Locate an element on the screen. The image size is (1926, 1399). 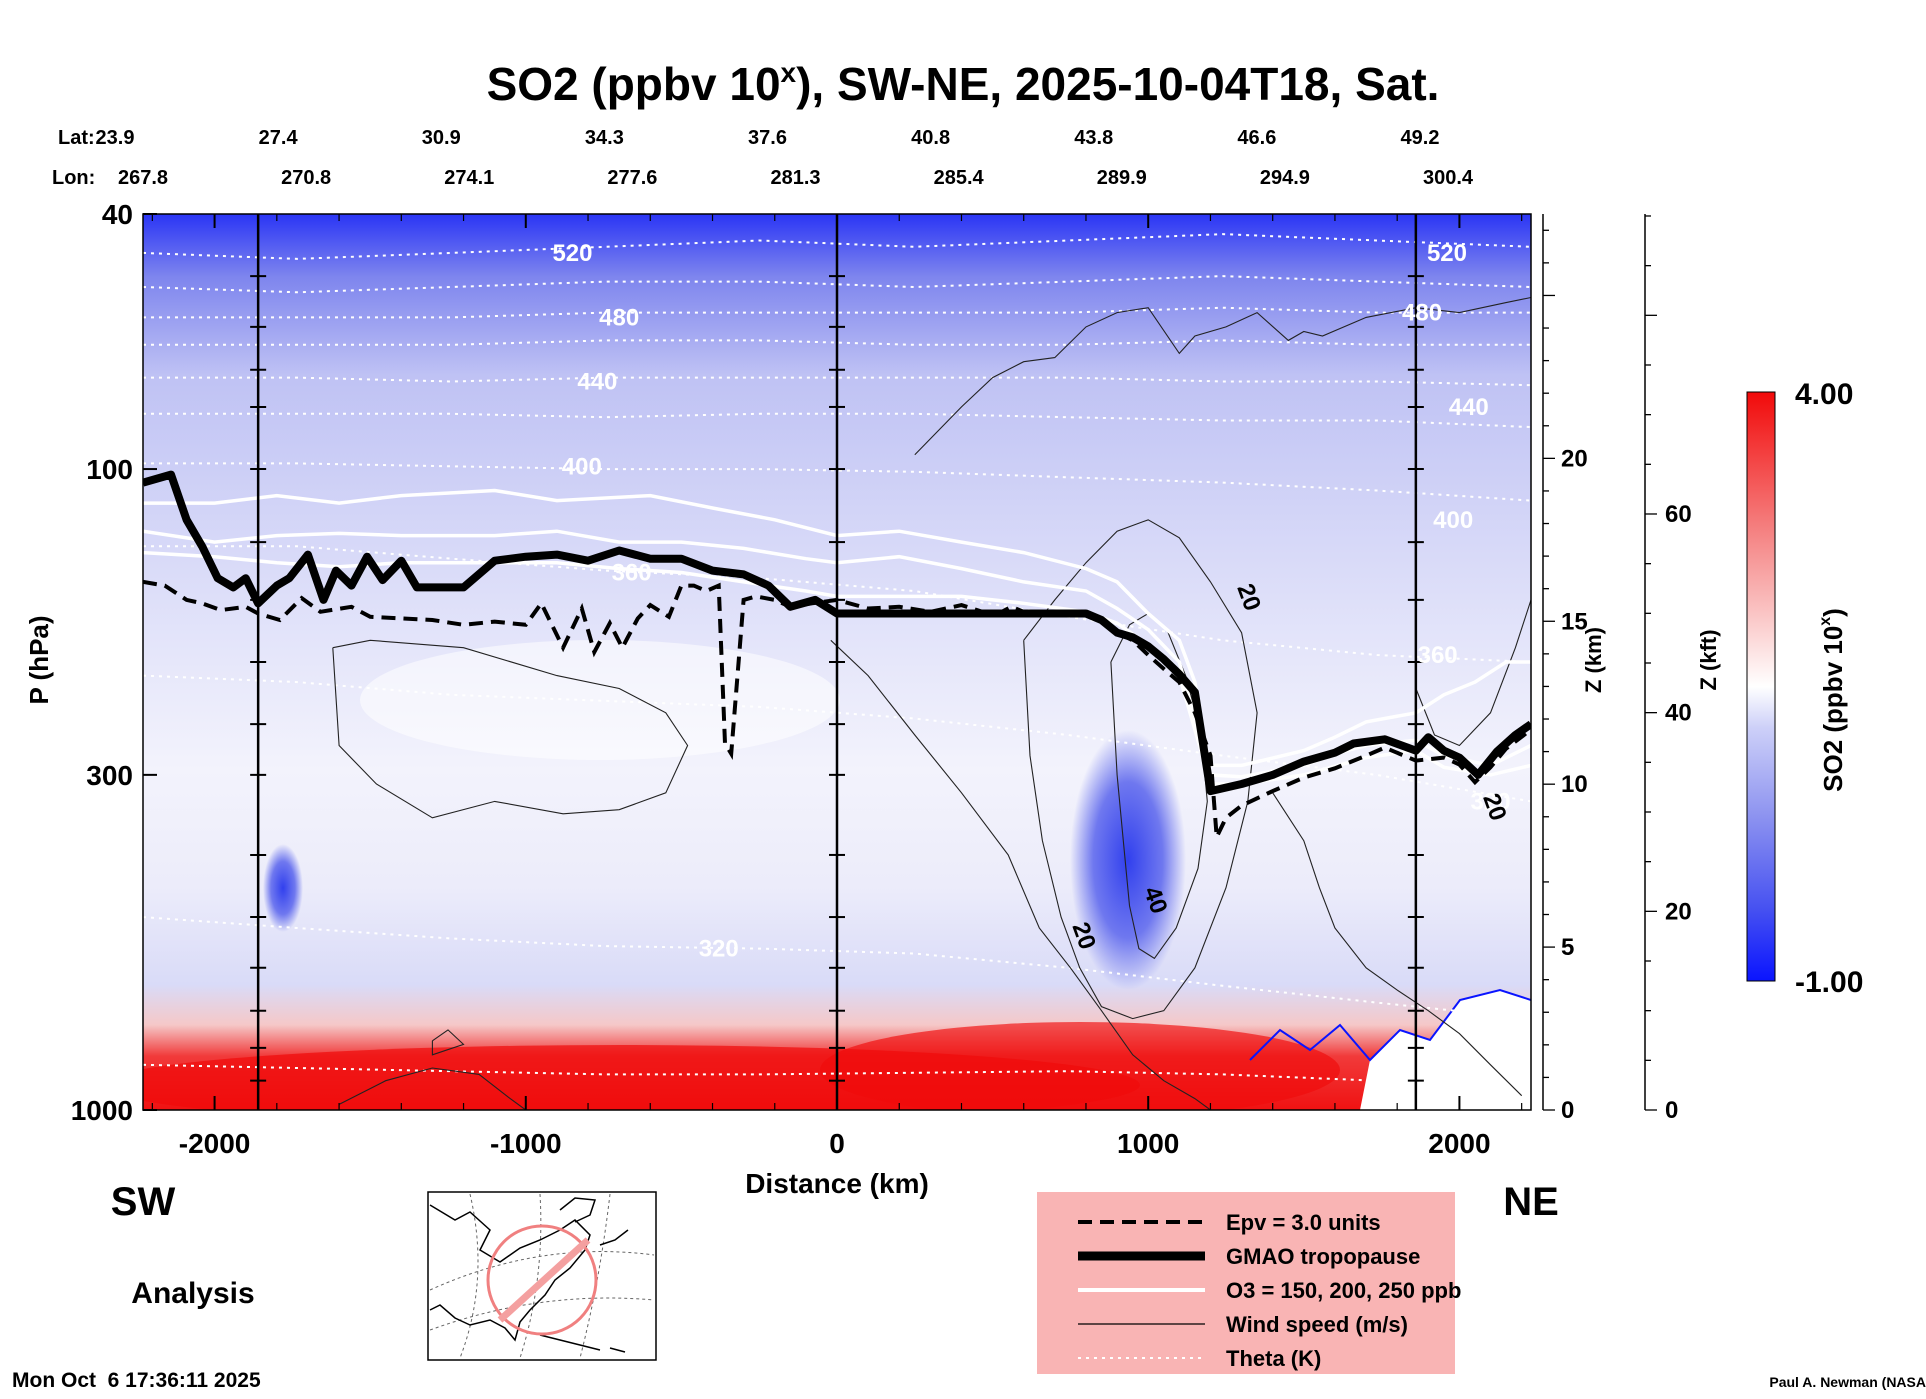
legend-label: Wind speed (m/s) is located at coordinates (1317, 1324).